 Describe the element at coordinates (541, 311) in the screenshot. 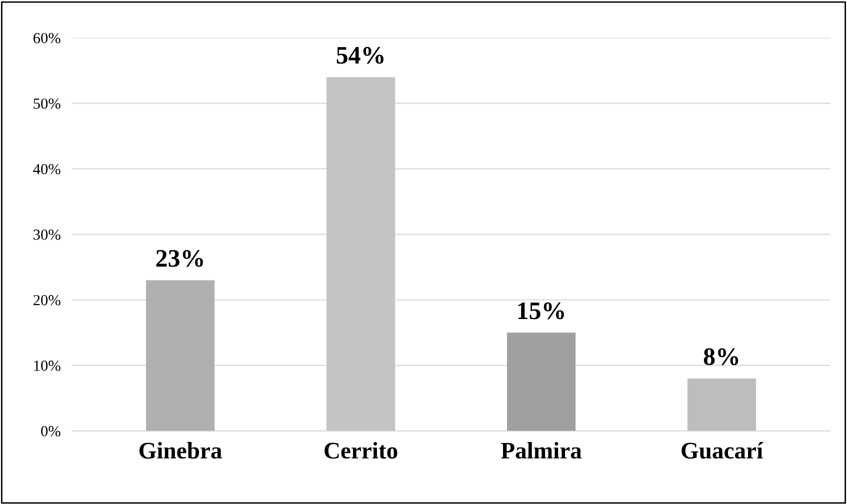

I see `data-label: 15%` at that location.